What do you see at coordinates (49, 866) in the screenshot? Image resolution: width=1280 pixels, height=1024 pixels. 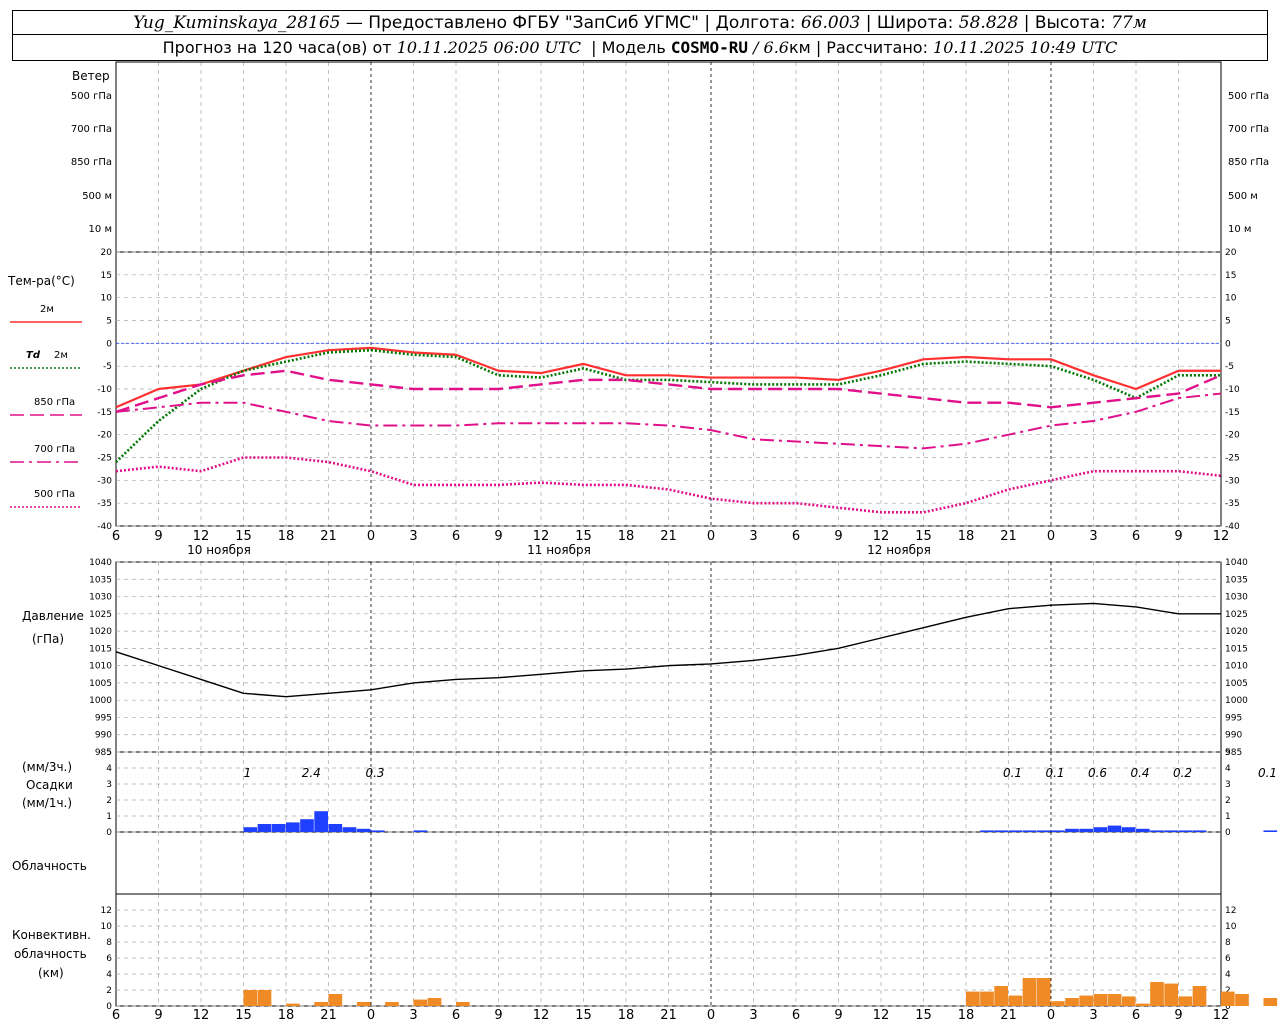 I see `cloud-title: Облачность` at bounding box center [49, 866].